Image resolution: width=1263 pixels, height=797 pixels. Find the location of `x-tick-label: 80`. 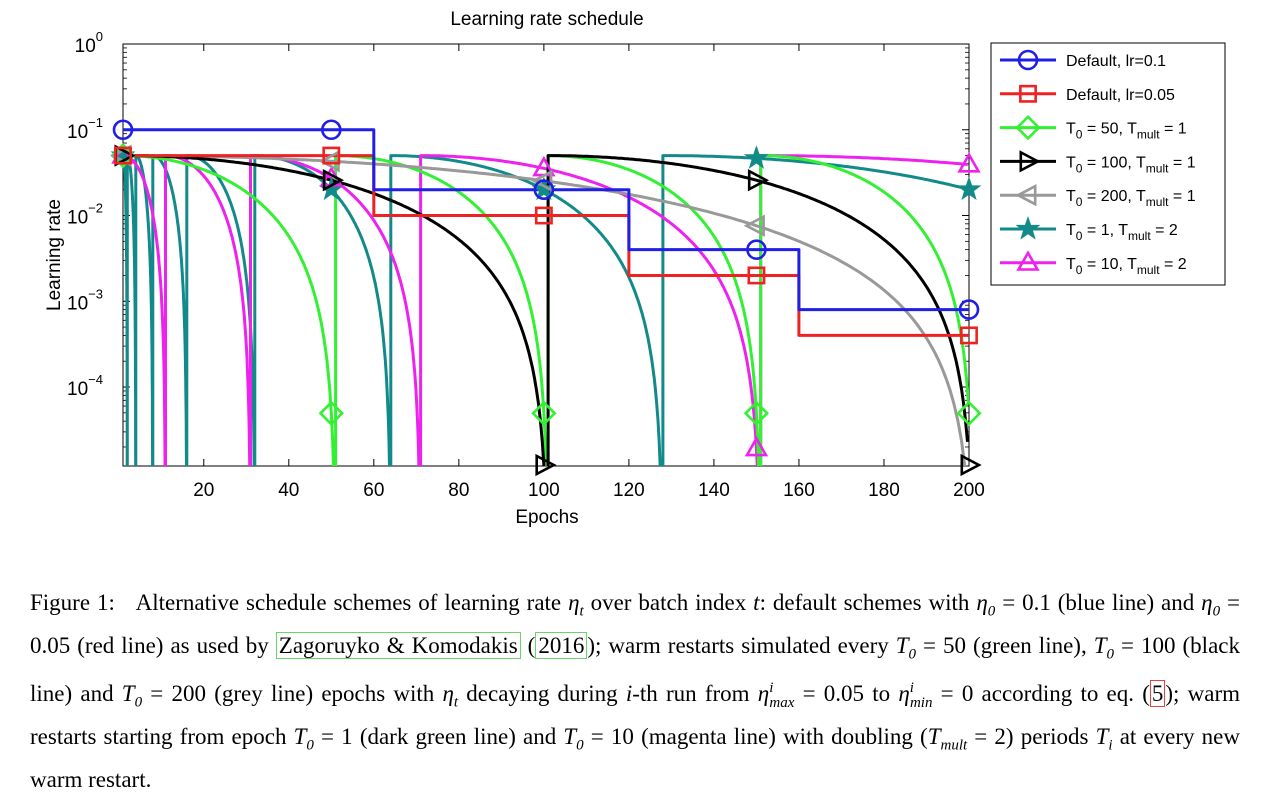

x-tick-label: 80 is located at coordinates (458, 490).